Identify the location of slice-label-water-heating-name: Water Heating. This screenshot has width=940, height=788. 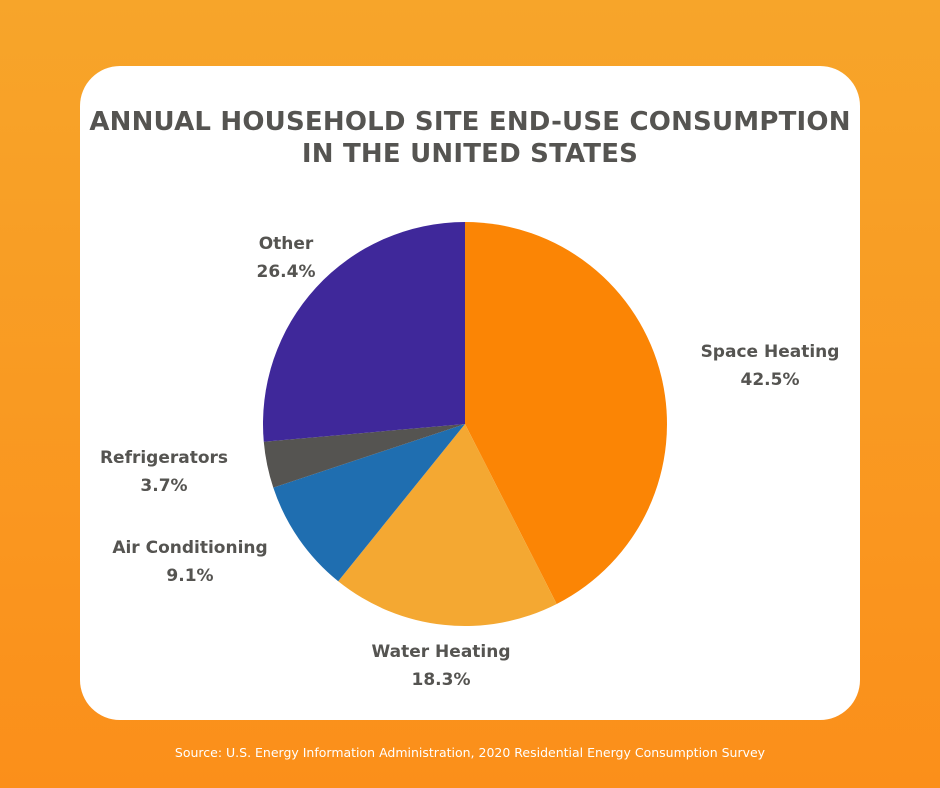
(441, 652).